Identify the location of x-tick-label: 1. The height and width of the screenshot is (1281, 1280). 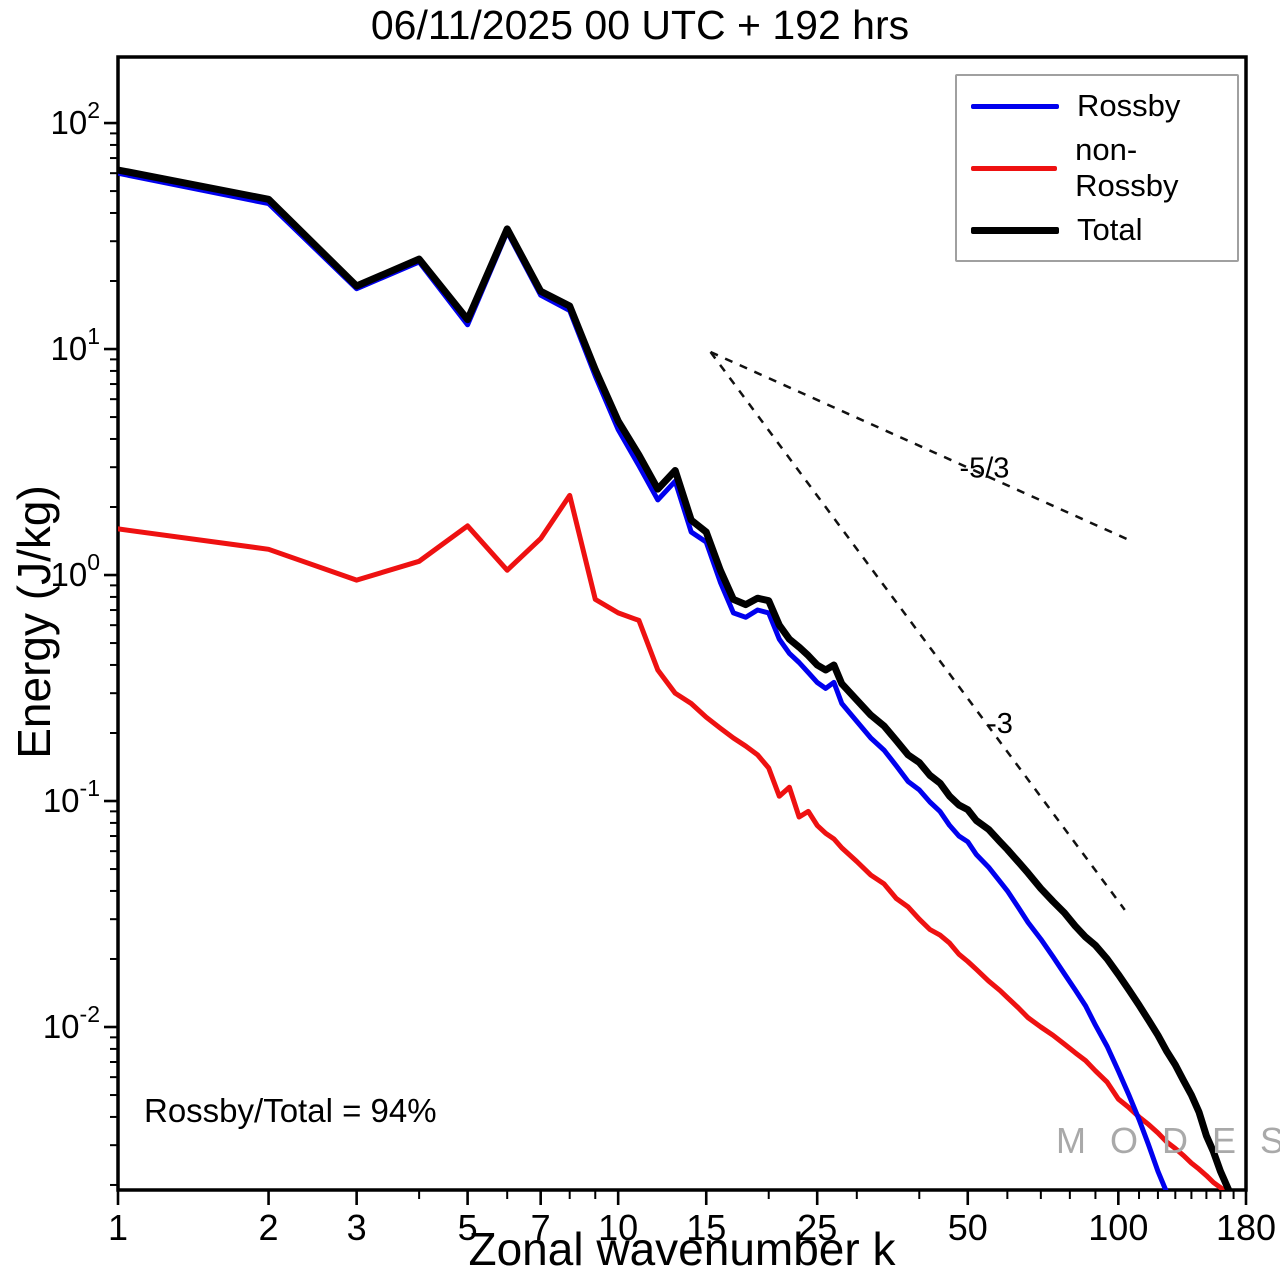
(118, 1227).